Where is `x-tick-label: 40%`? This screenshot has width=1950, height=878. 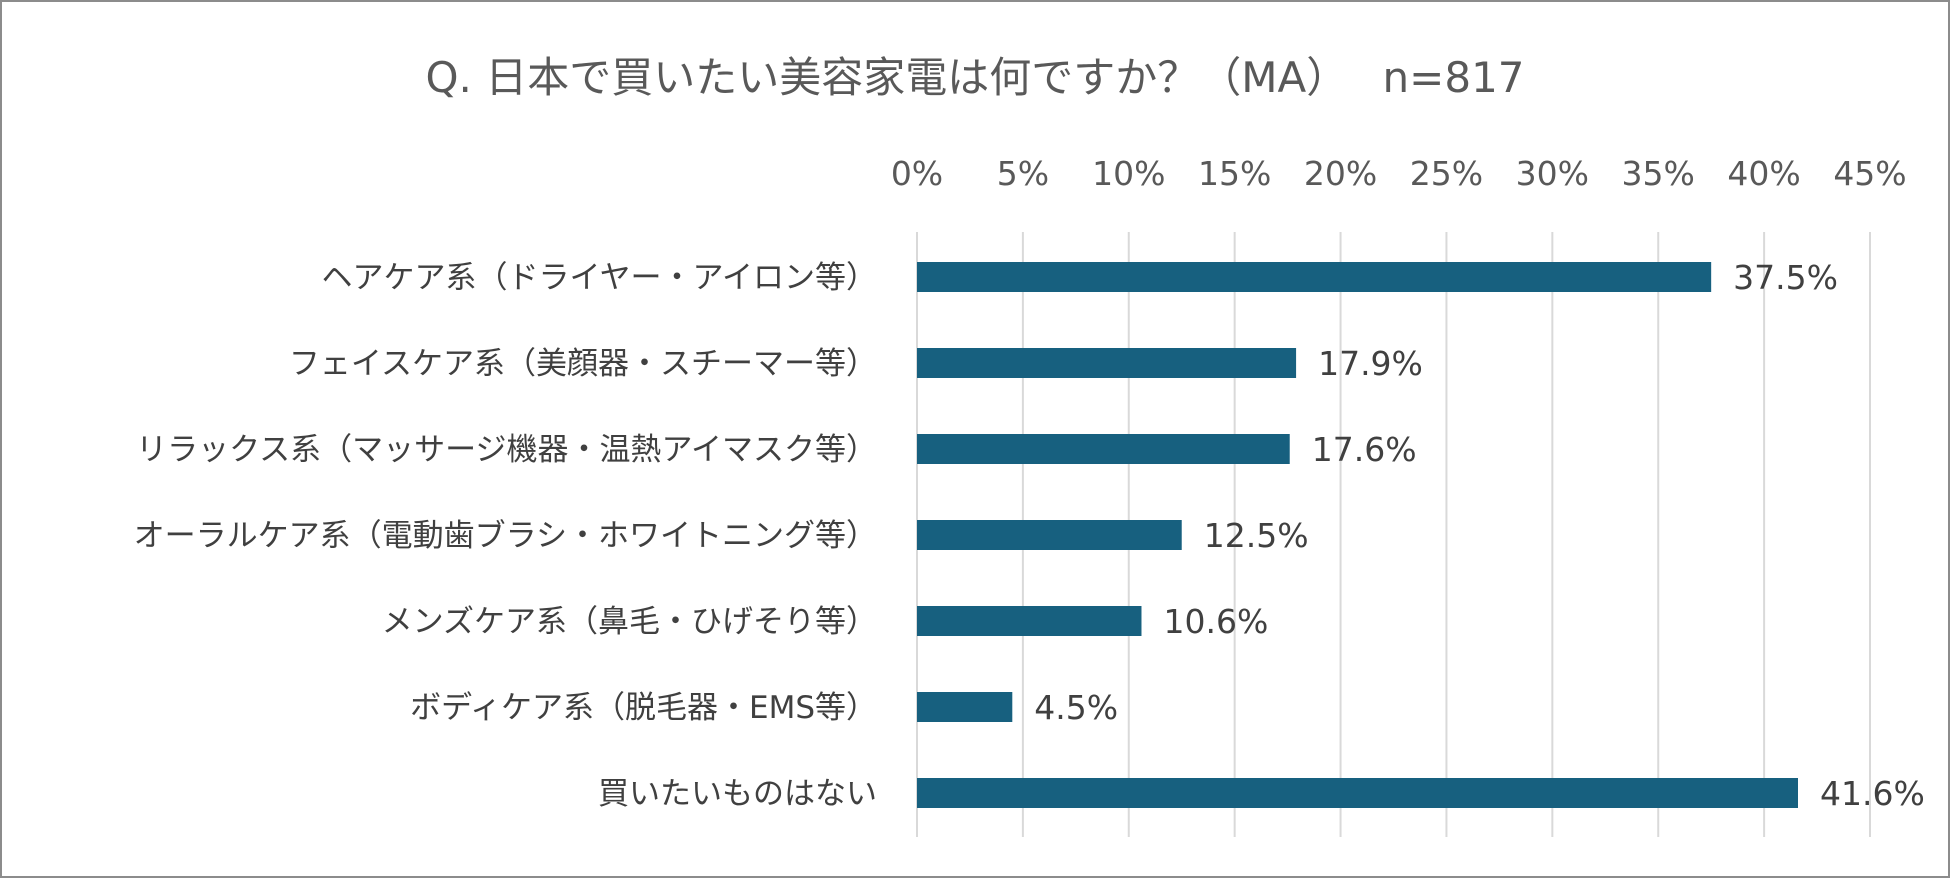 x-tick-label: 40% is located at coordinates (1763, 173).